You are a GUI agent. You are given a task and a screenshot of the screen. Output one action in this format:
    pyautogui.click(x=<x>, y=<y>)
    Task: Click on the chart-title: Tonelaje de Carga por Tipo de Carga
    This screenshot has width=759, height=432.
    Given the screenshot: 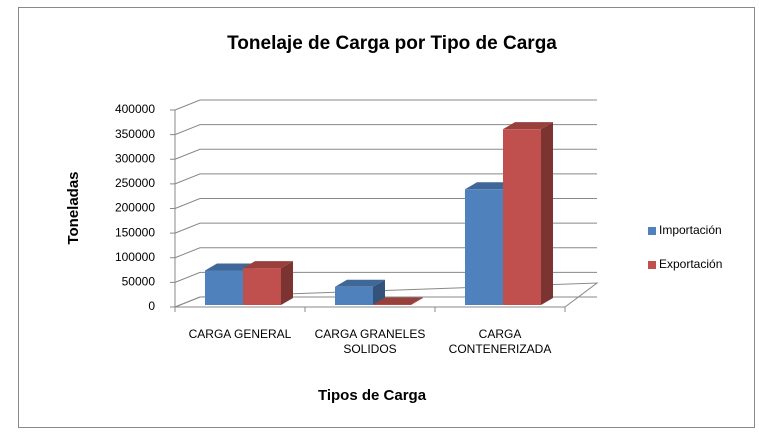 What is the action you would take?
    pyautogui.click(x=392, y=43)
    